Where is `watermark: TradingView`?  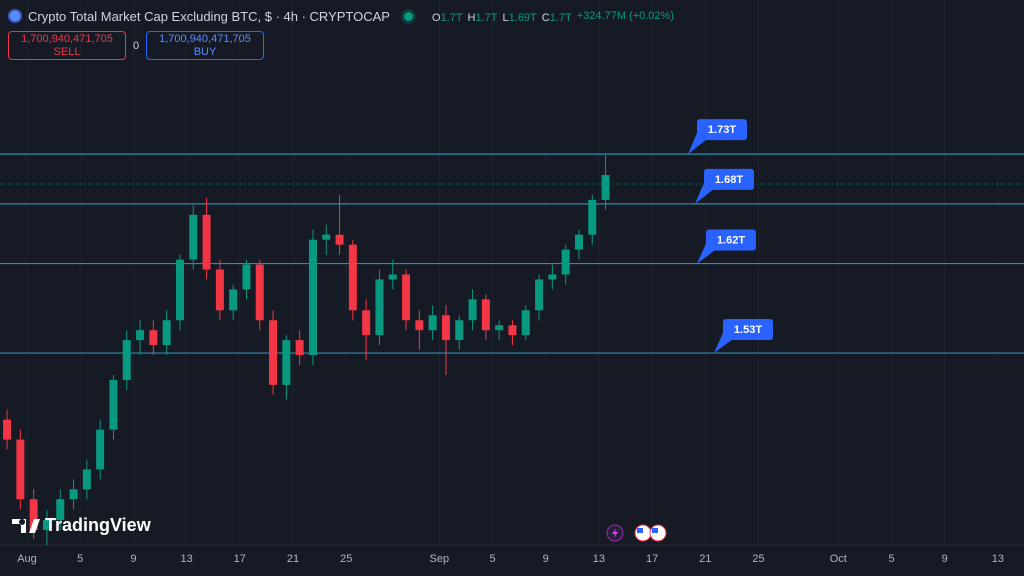 watermark: TradingView is located at coordinates (98, 525).